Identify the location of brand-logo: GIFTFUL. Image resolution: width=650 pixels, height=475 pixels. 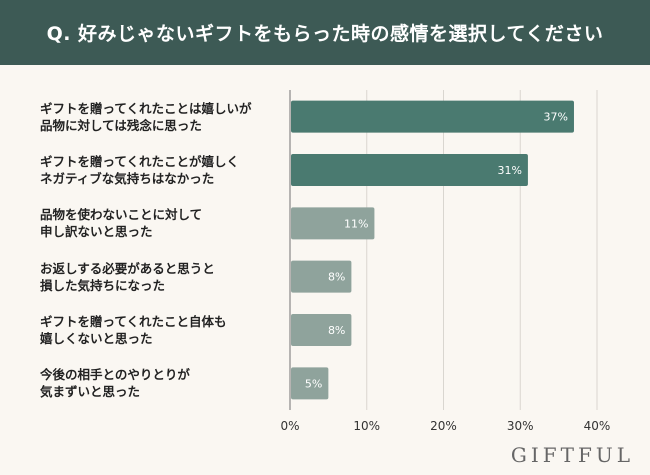
(572, 455).